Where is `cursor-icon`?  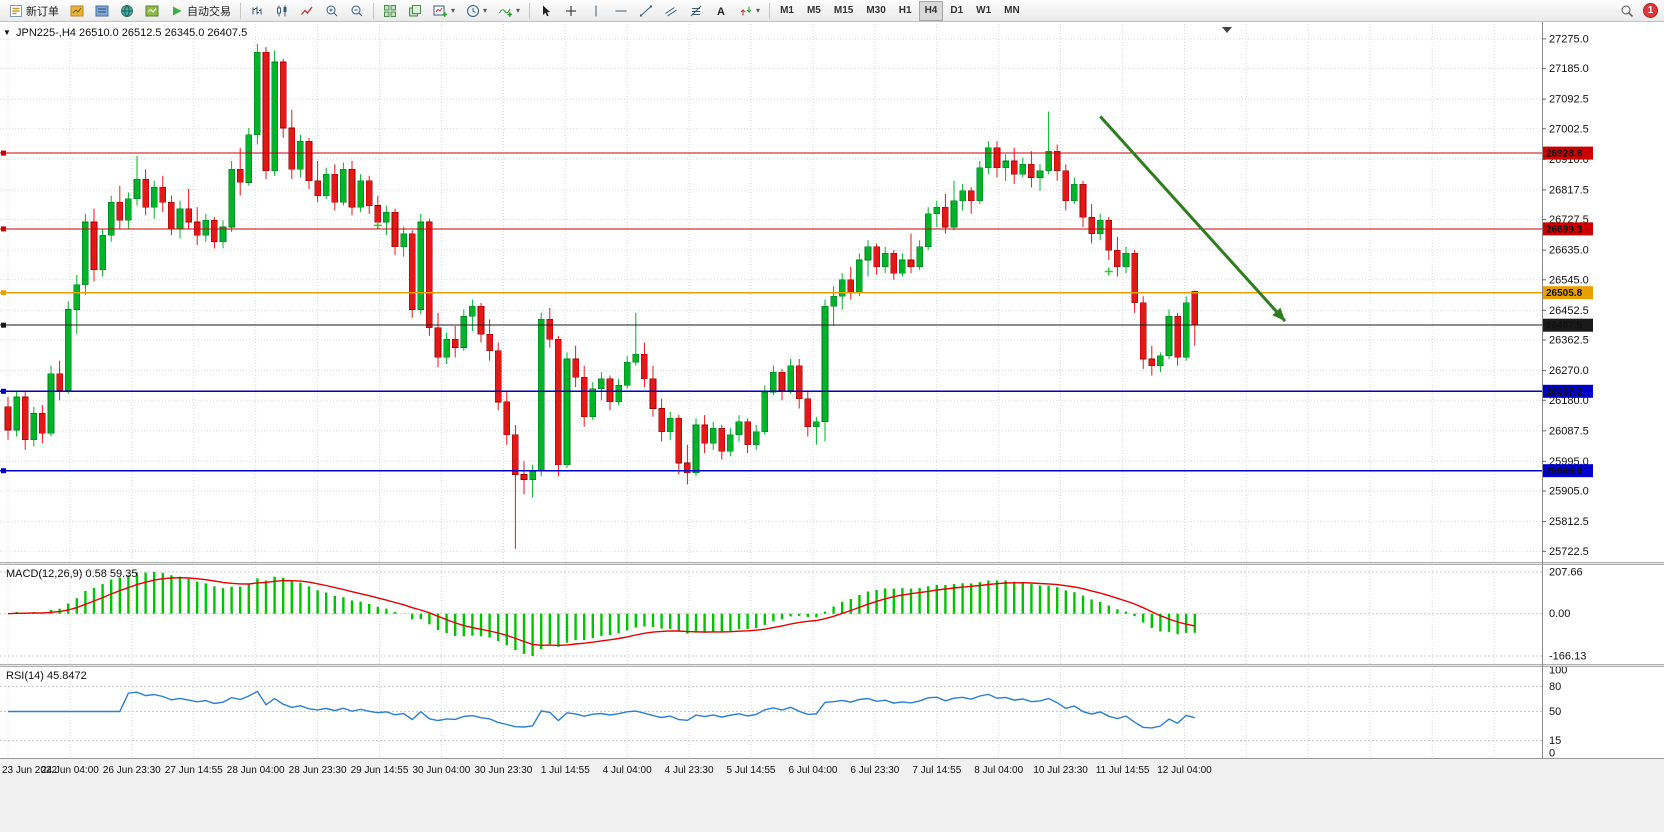
cursor-icon is located at coordinates (547, 10).